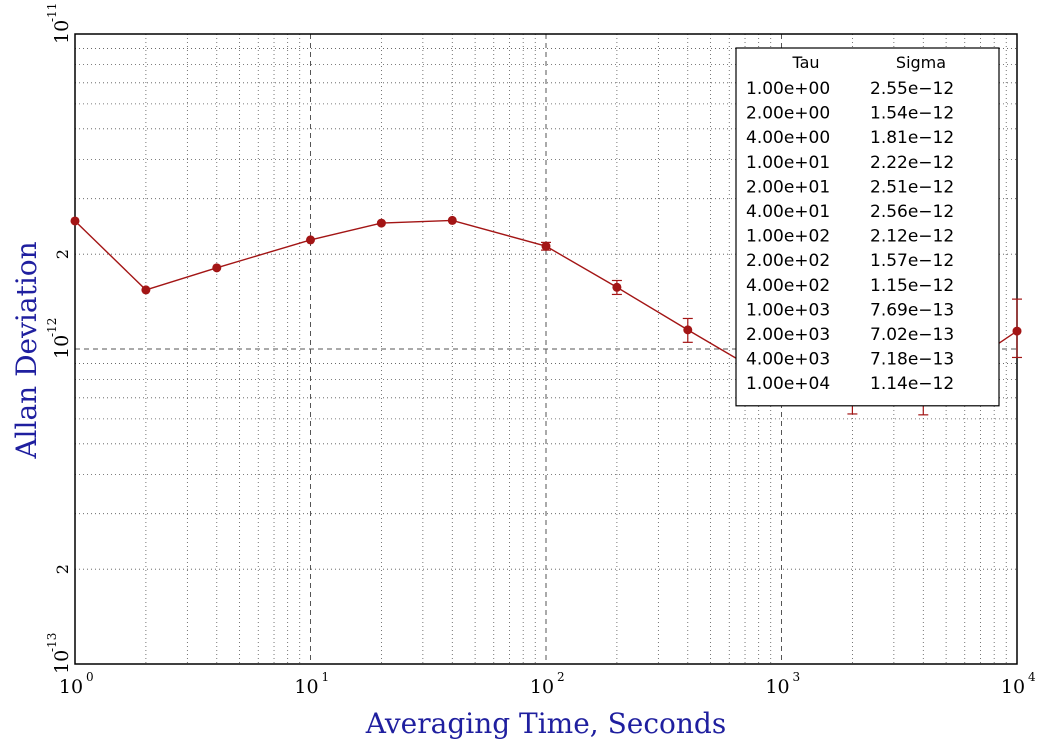 This screenshot has width=1040, height=749. Describe the element at coordinates (26, 350) in the screenshot. I see `y-axis-title: Allan Deviation` at that location.